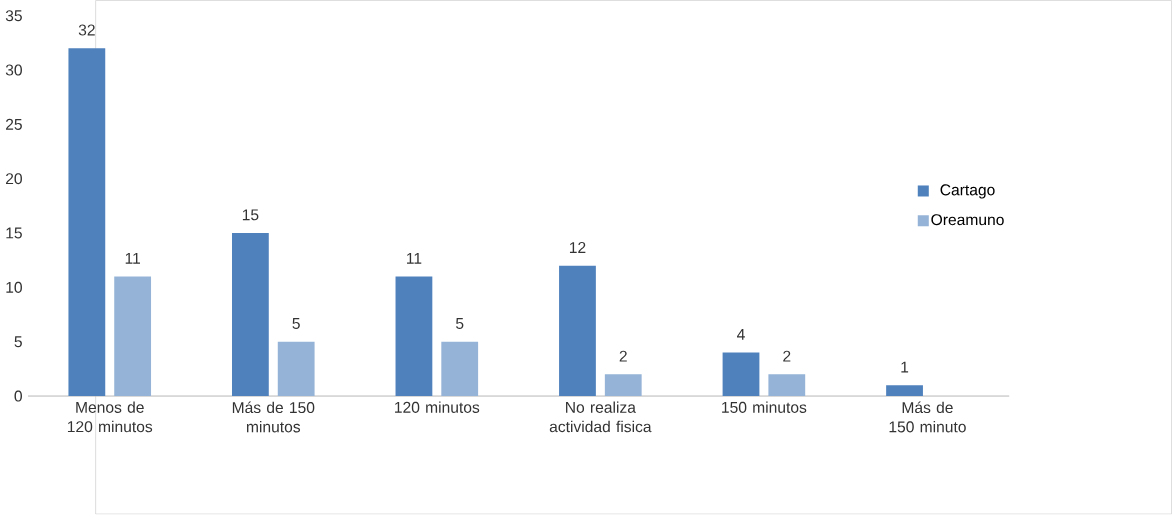 The width and height of the screenshot is (1172, 515). What do you see at coordinates (86, 30) in the screenshot?
I see `data-label: 32` at bounding box center [86, 30].